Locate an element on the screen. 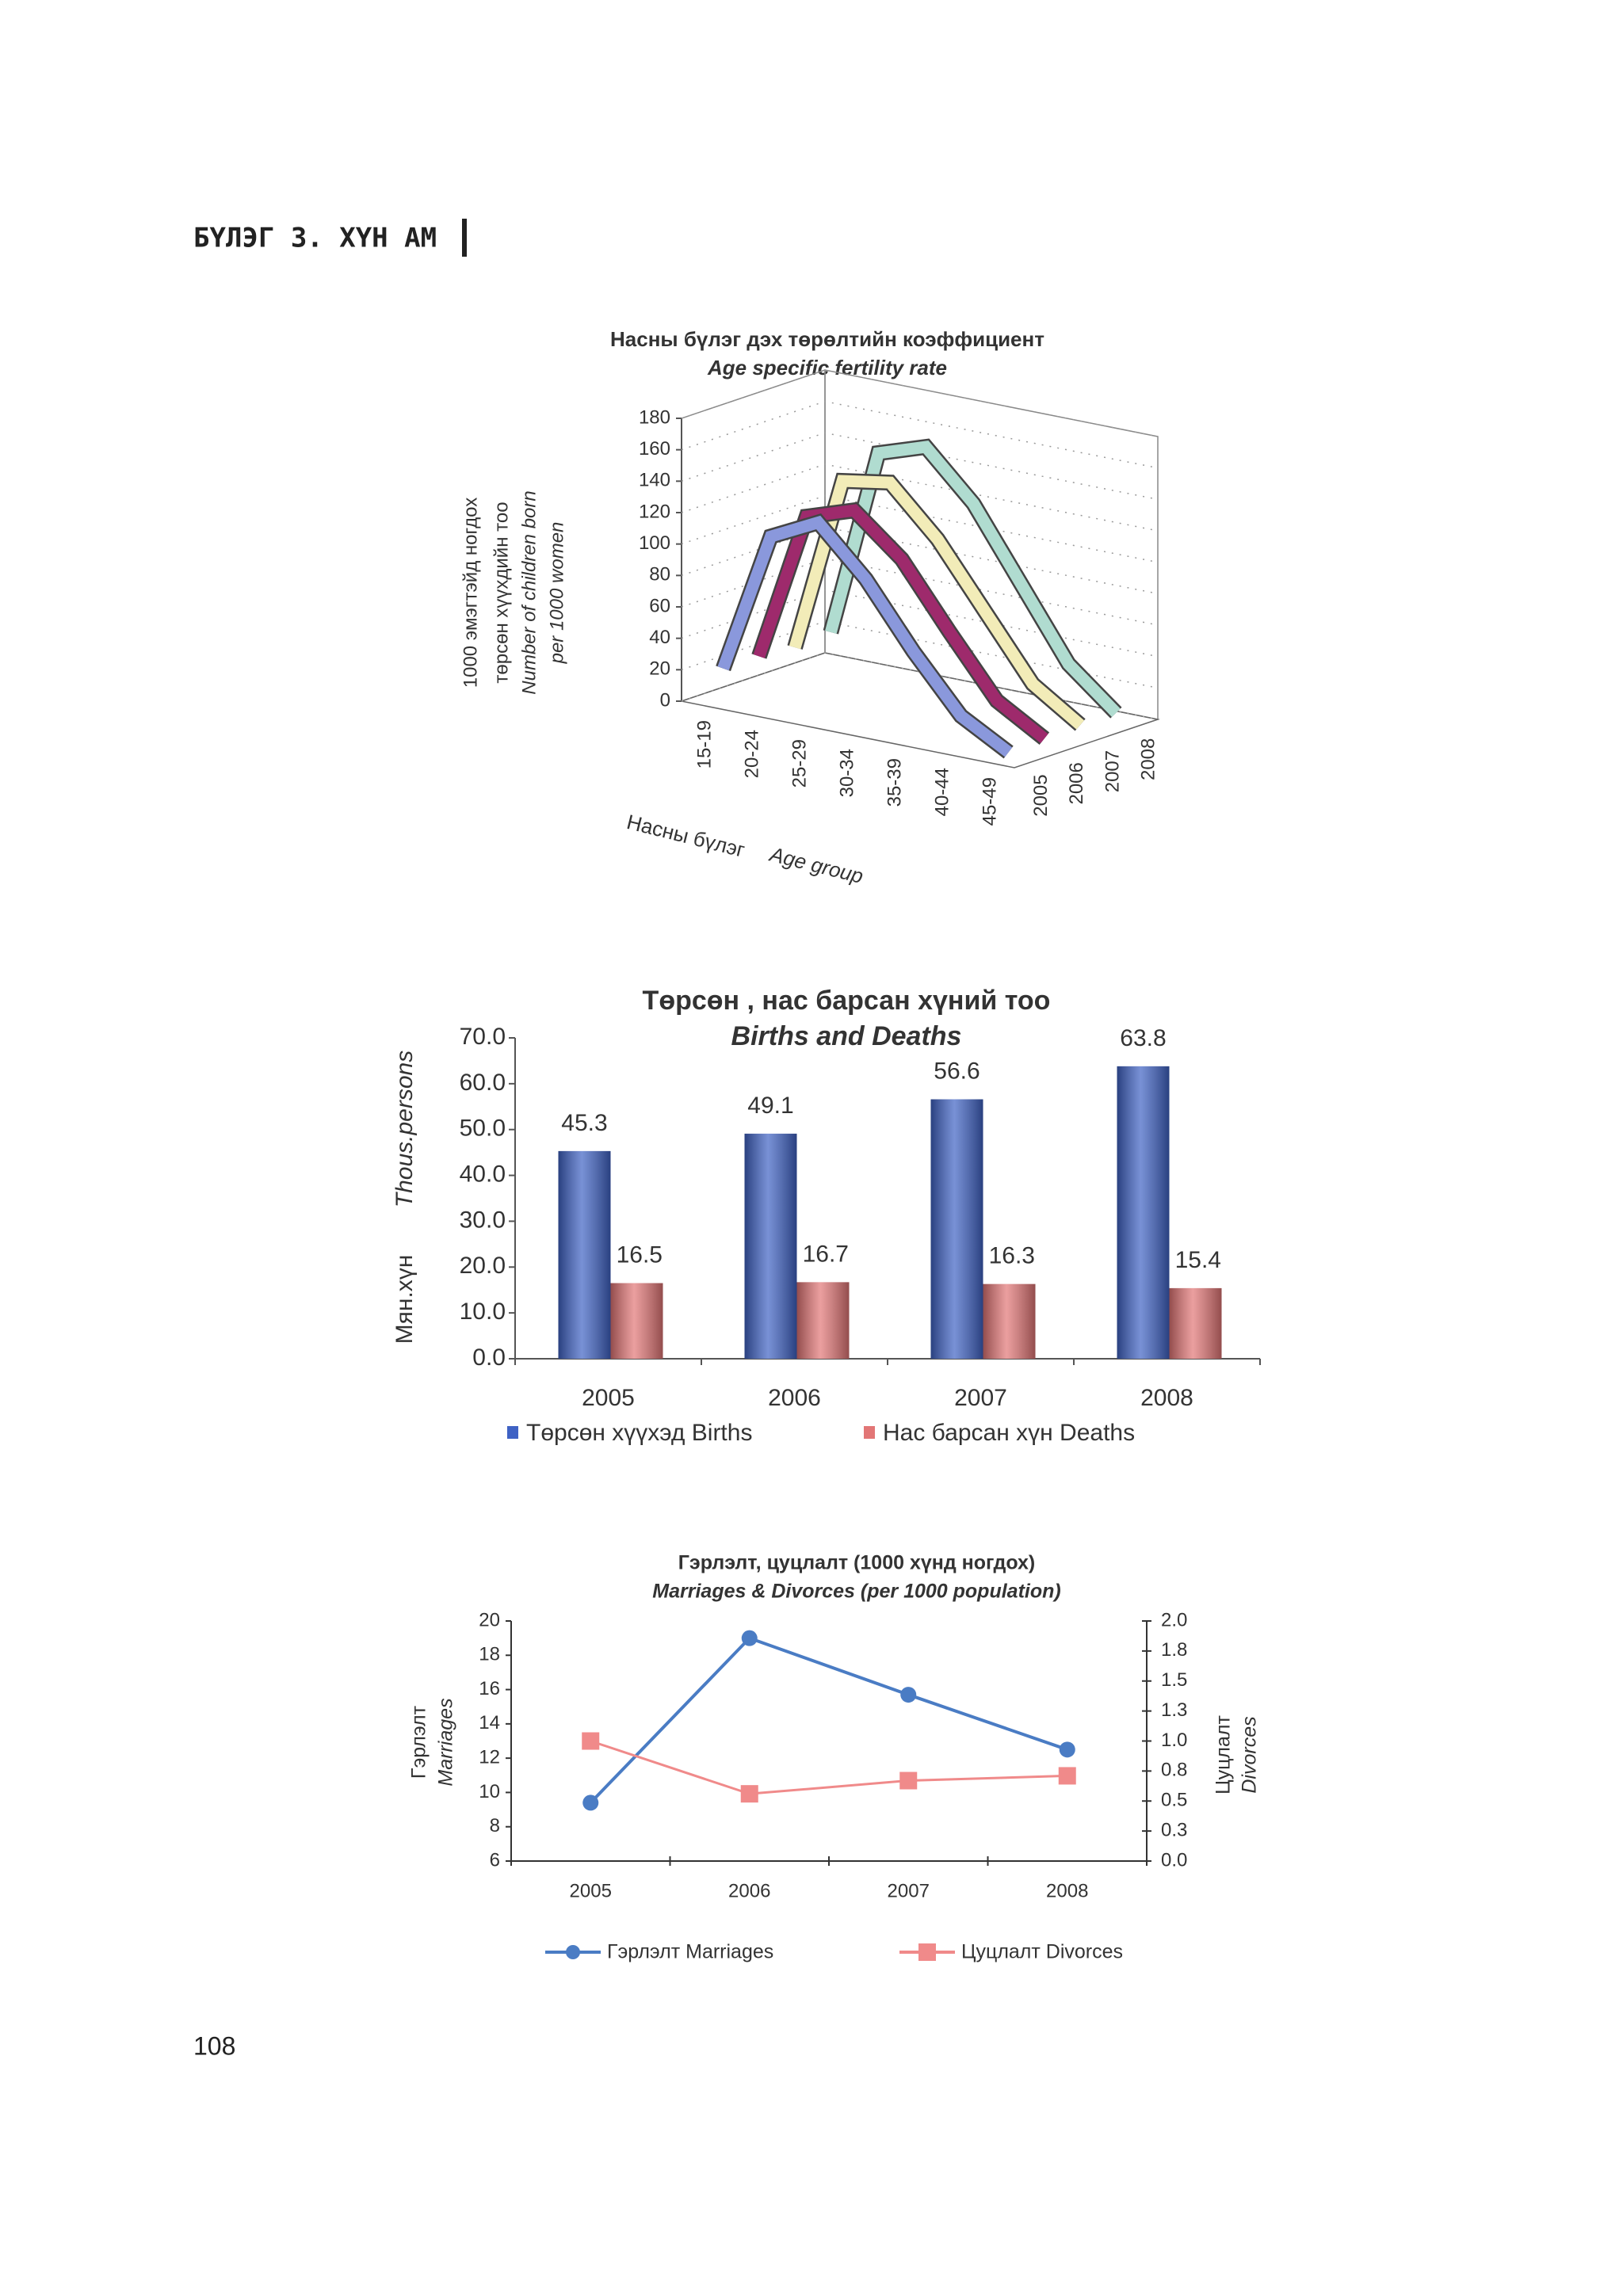  legend-label: Нас барсан хүн Deaths is located at coordinates (1009, 1433).